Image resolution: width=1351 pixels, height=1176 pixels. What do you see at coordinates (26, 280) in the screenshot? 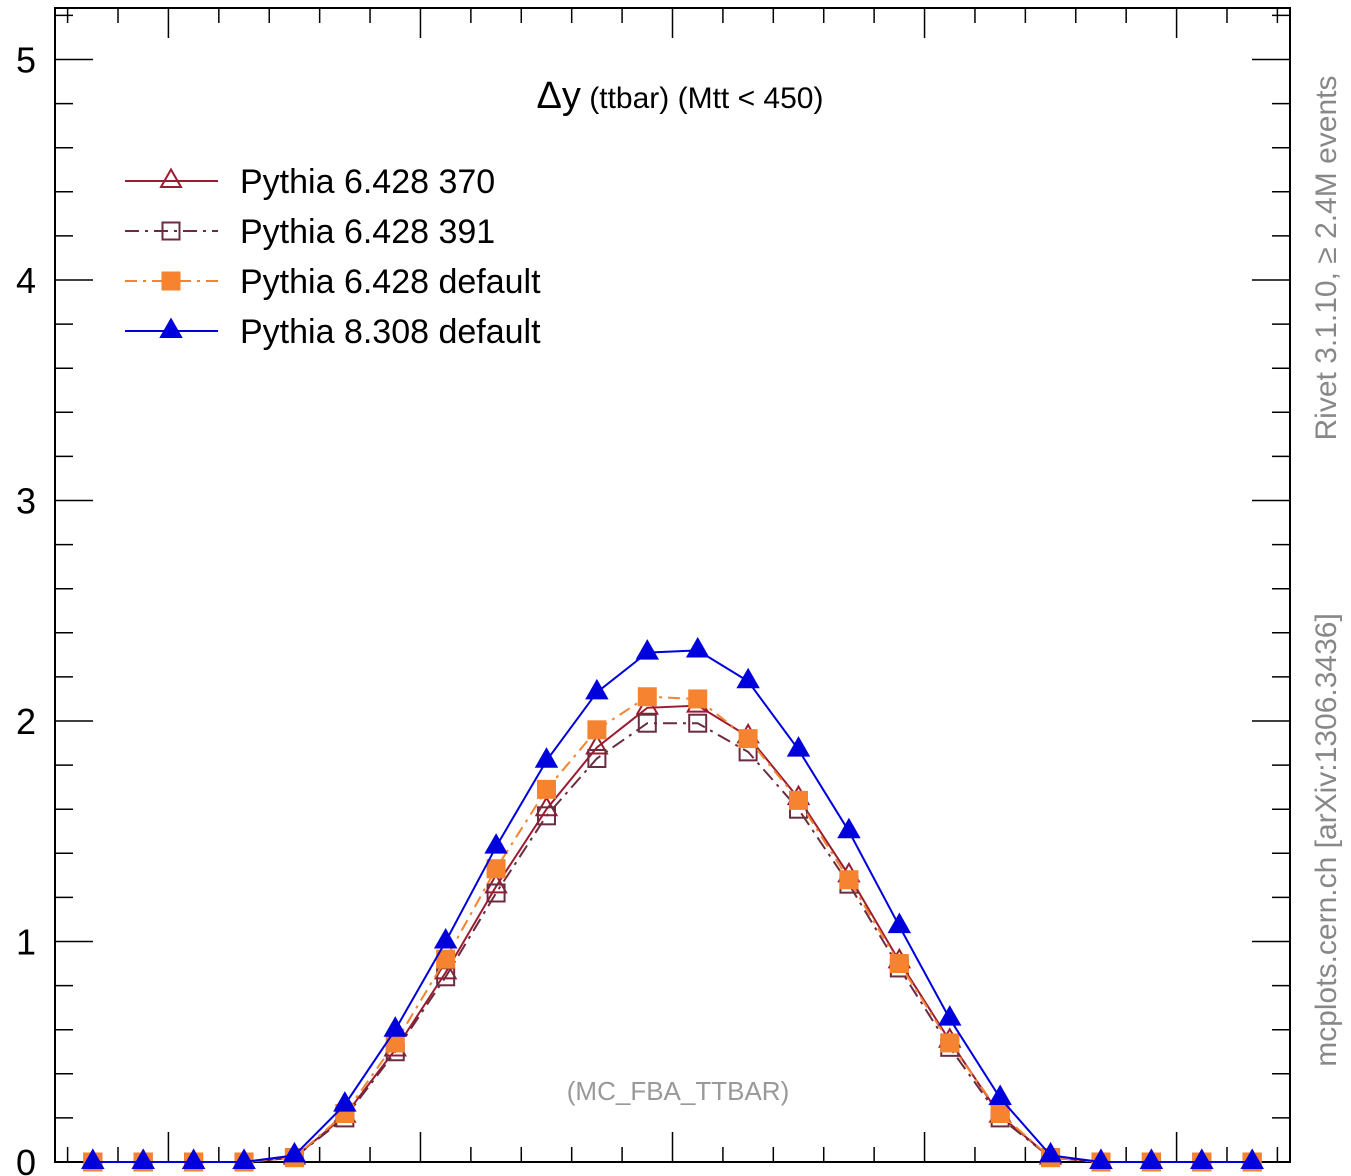
I see `y-tick-label: 4` at bounding box center [26, 280].